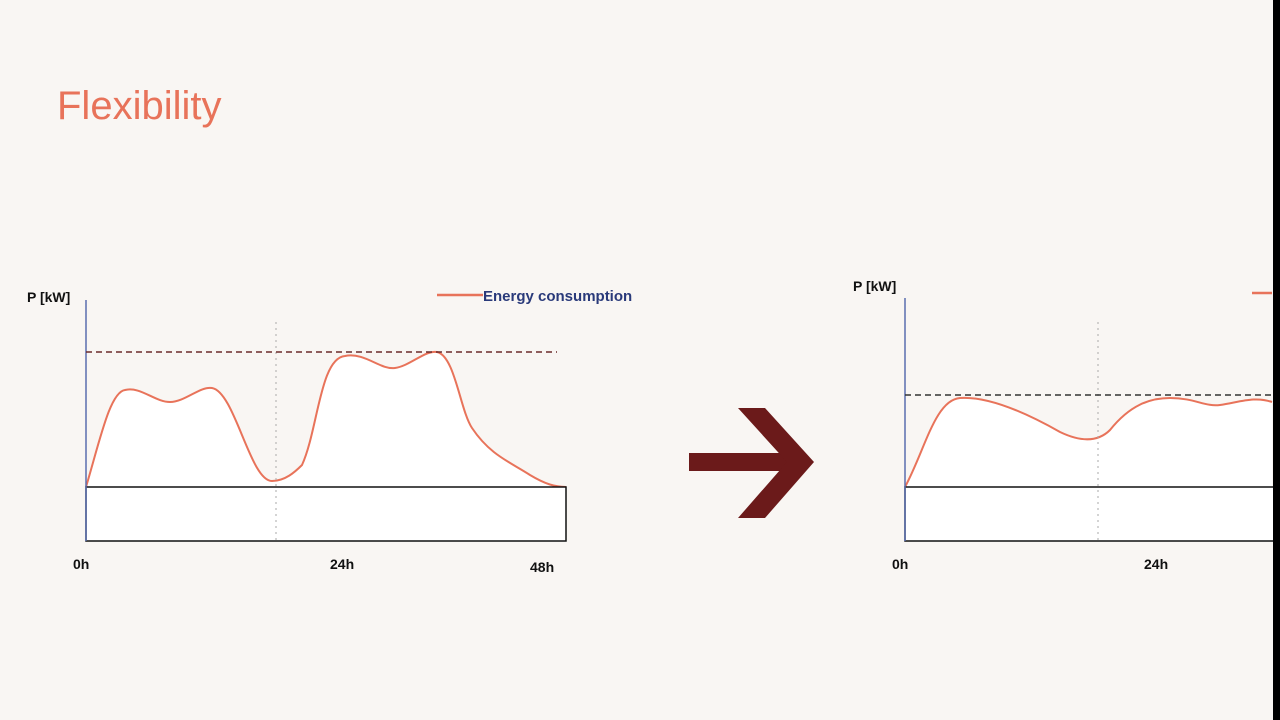  What do you see at coordinates (139, 106) in the screenshot?
I see `slide-title: Flexibility` at bounding box center [139, 106].